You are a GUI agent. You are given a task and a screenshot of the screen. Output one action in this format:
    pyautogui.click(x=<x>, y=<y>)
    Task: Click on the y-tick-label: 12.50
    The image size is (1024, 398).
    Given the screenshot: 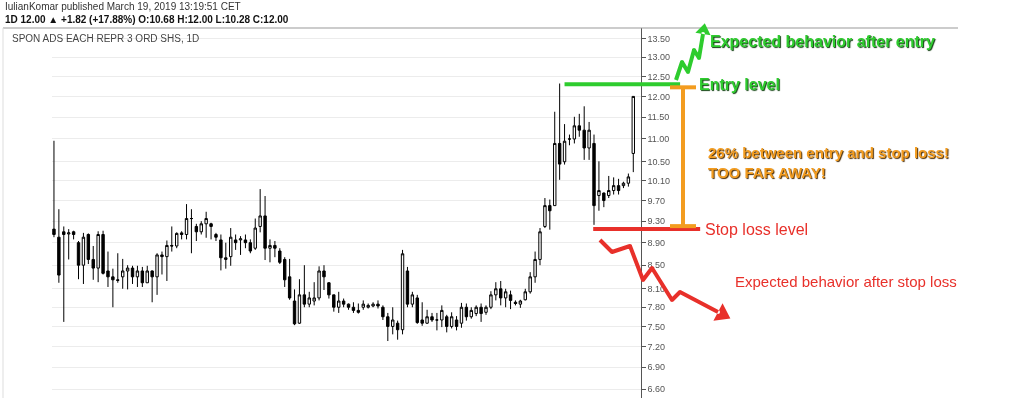 What is the action you would take?
    pyautogui.click(x=658, y=76)
    